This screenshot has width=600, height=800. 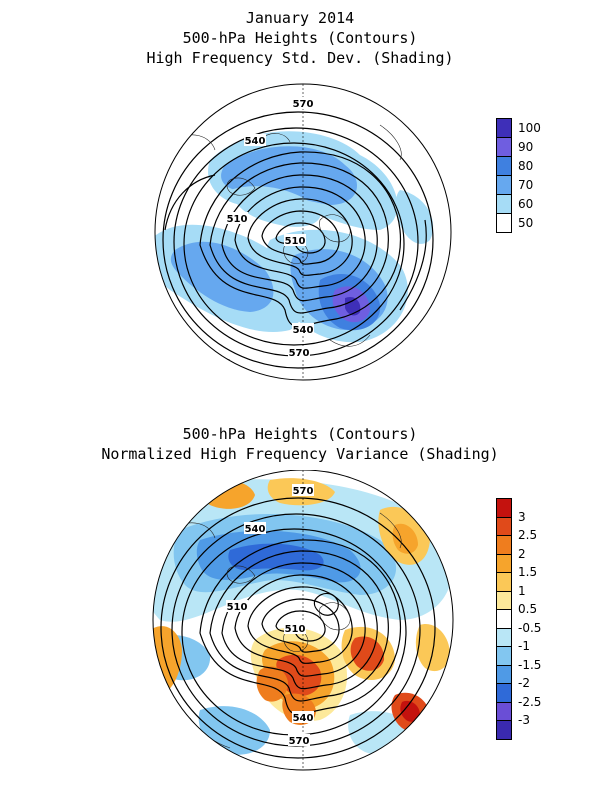 What do you see at coordinates (303, 104) in the screenshot?
I see `top-contour-label-570-top: 570` at bounding box center [303, 104].